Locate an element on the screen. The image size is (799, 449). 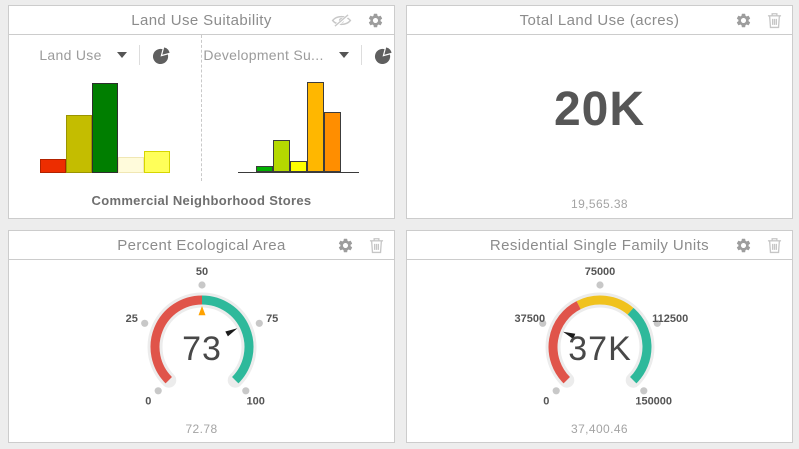
gauge-tick-label: 100 is located at coordinates (255, 402).